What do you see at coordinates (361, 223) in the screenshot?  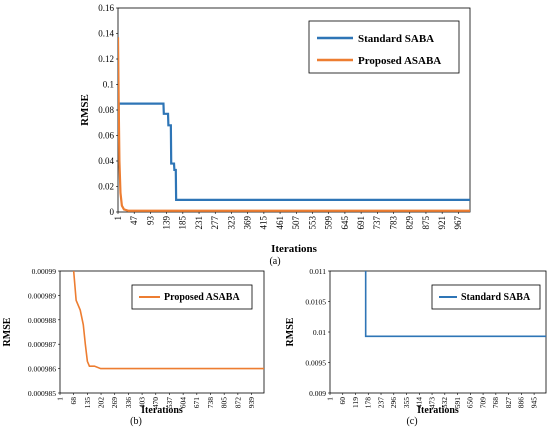 I see `x-tick-label: 691` at bounding box center [361, 223].